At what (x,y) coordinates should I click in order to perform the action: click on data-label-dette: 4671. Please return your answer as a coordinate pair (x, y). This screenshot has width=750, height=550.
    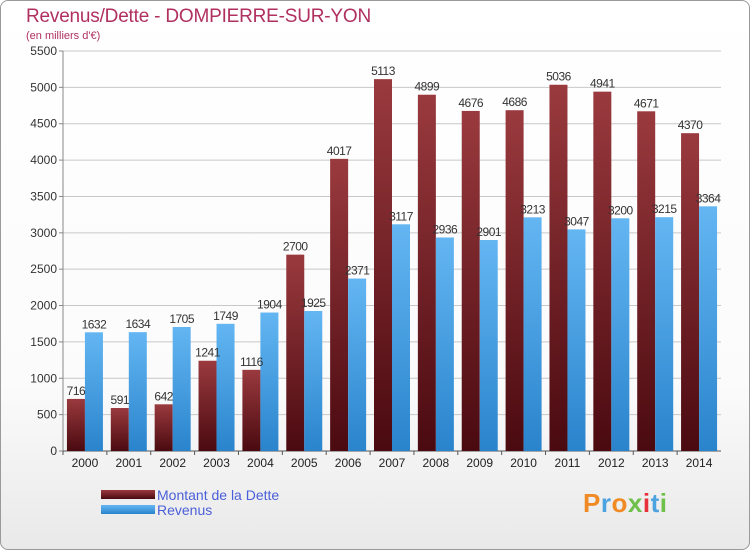
    Looking at the image, I should click on (647, 103).